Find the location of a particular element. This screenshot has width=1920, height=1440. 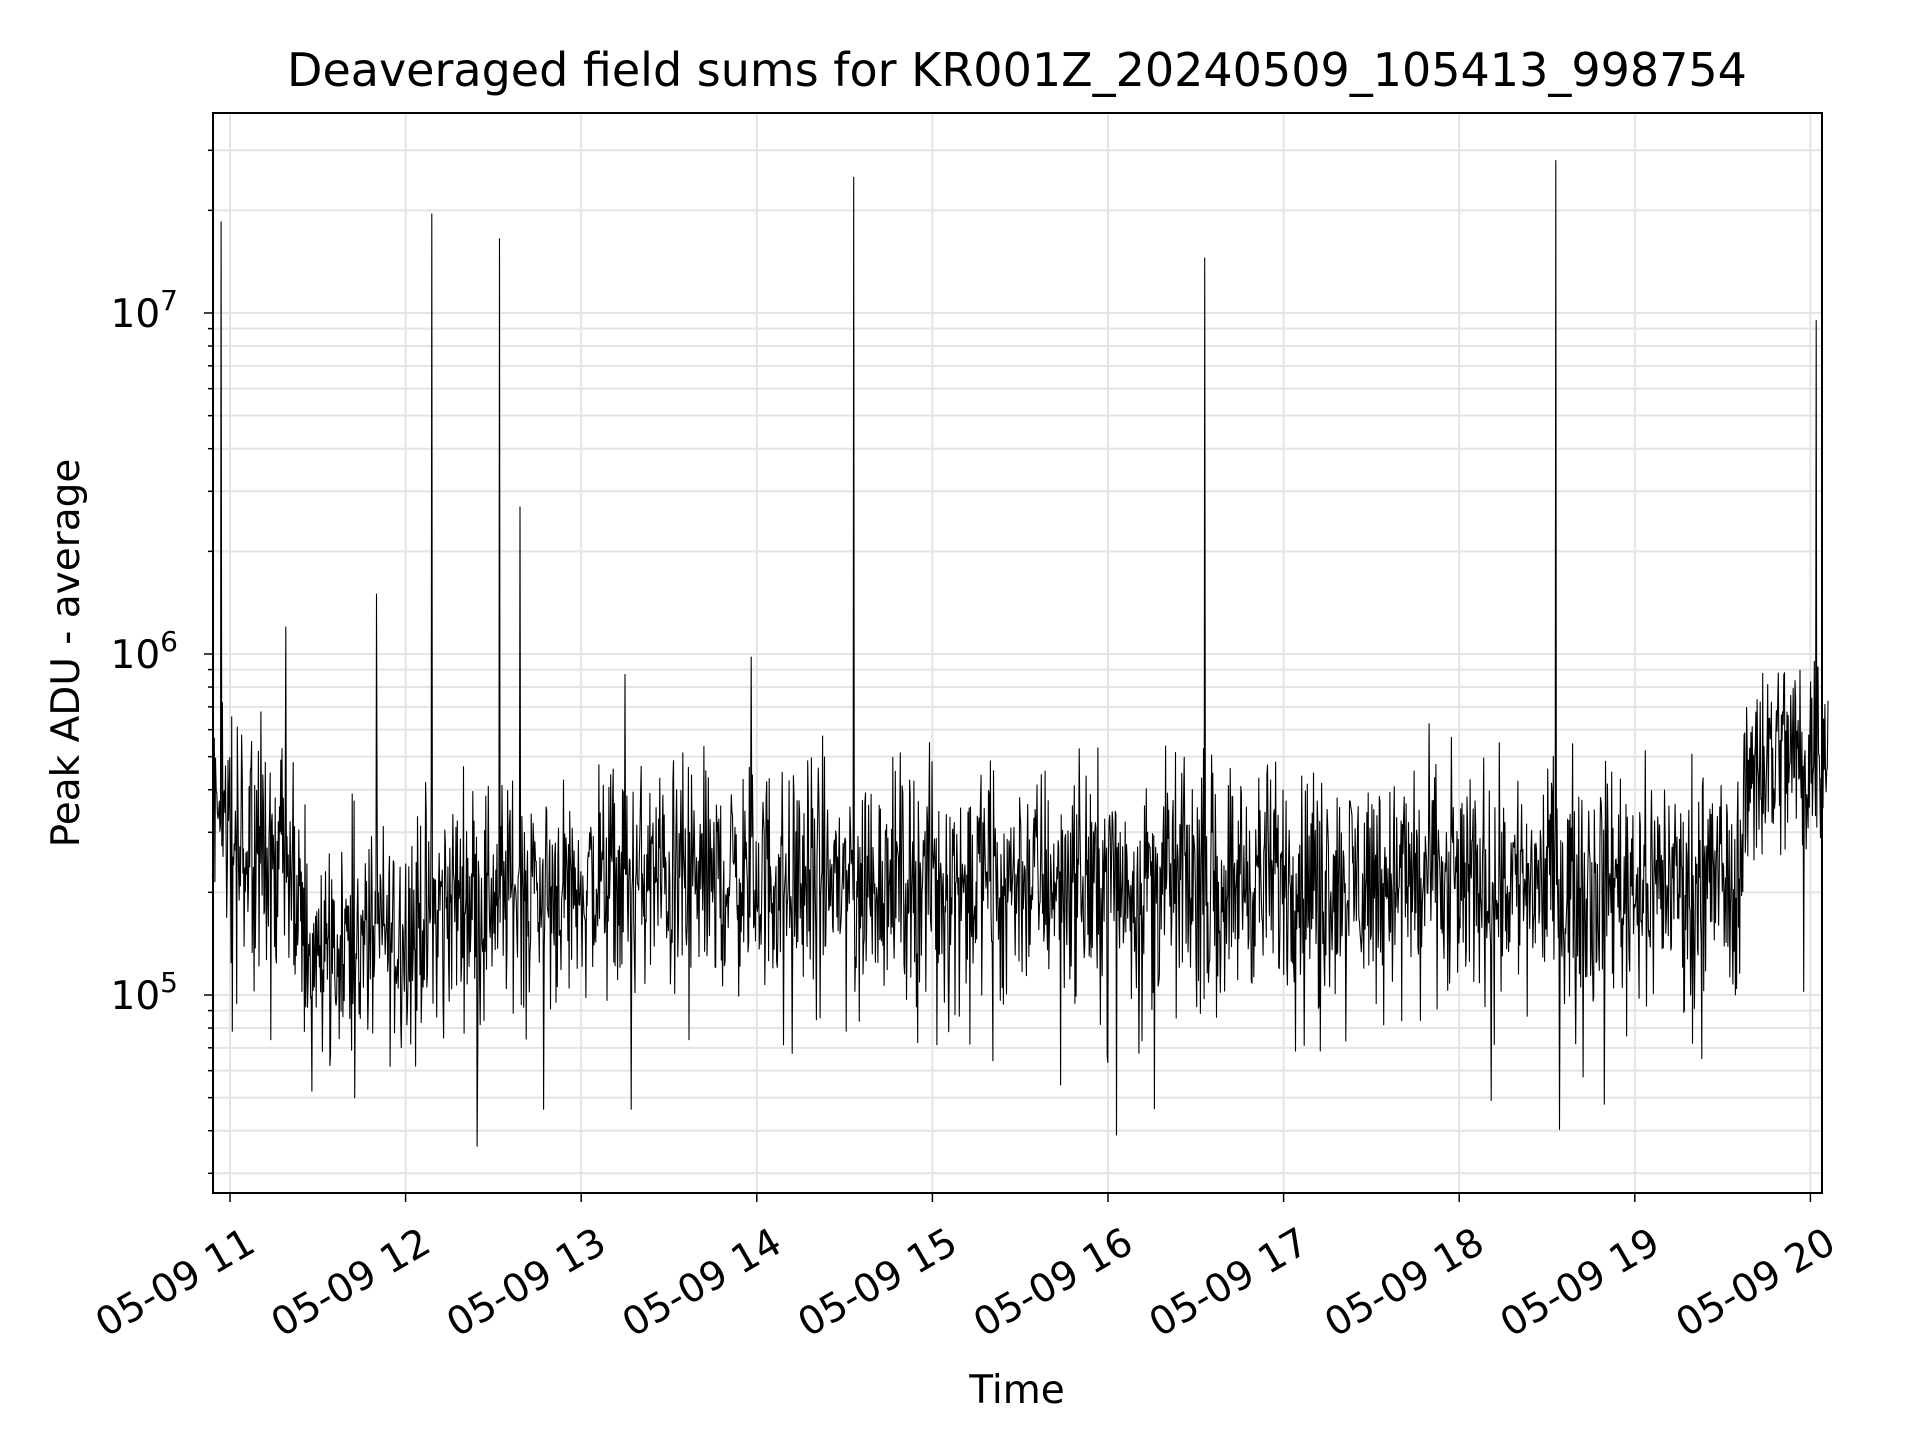

x-tick-label: 05-09 19 is located at coordinates (1580, 1283).